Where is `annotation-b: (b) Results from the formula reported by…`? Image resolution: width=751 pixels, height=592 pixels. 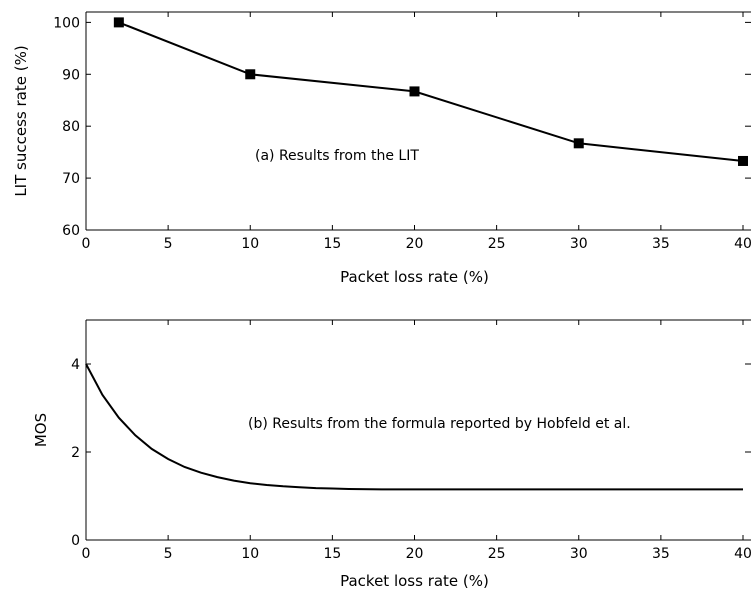 annotation-b: (b) Results from the formula reported by… is located at coordinates (439, 424).